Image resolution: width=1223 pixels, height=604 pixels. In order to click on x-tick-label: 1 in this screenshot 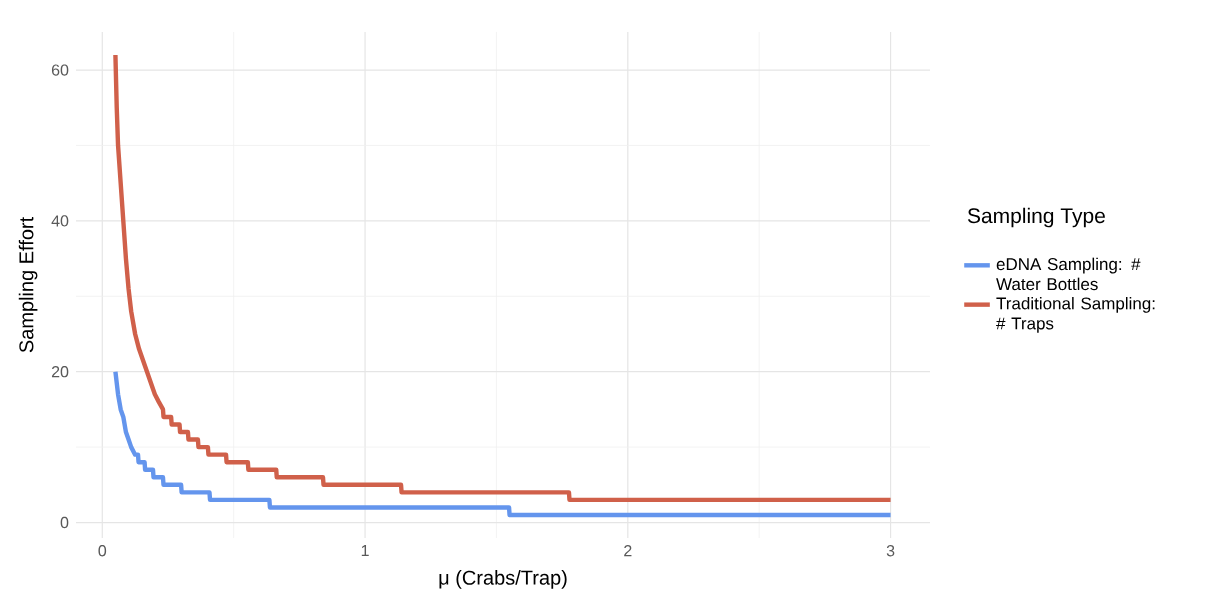, I will do `click(365, 551)`.